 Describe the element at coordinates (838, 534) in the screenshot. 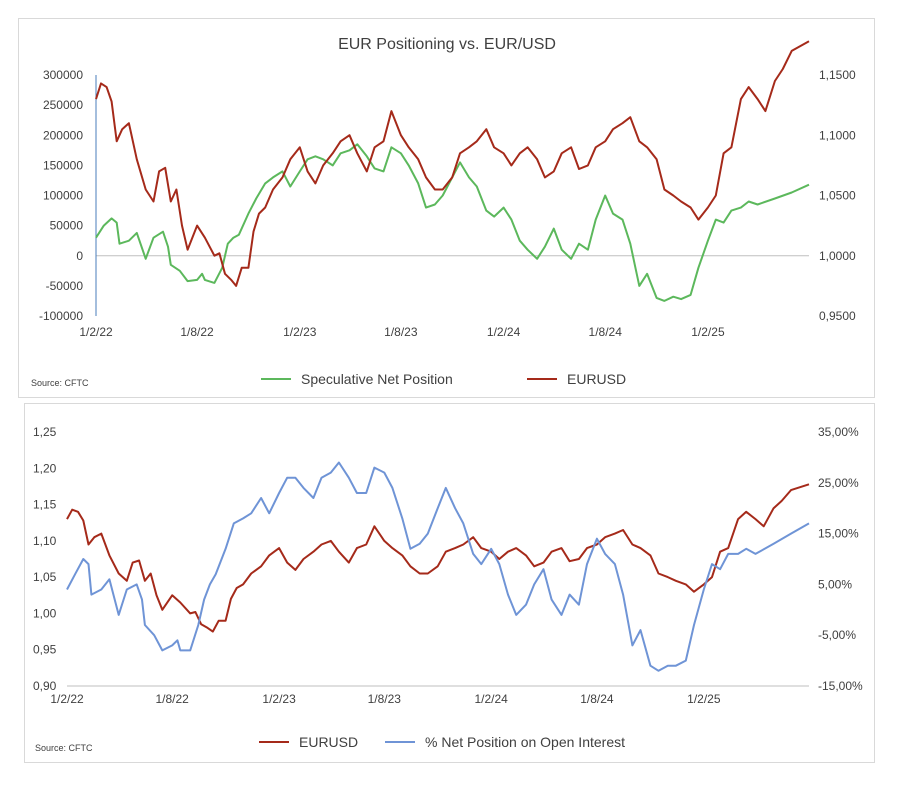

I see `y-right-tick-label: 15,00%` at that location.